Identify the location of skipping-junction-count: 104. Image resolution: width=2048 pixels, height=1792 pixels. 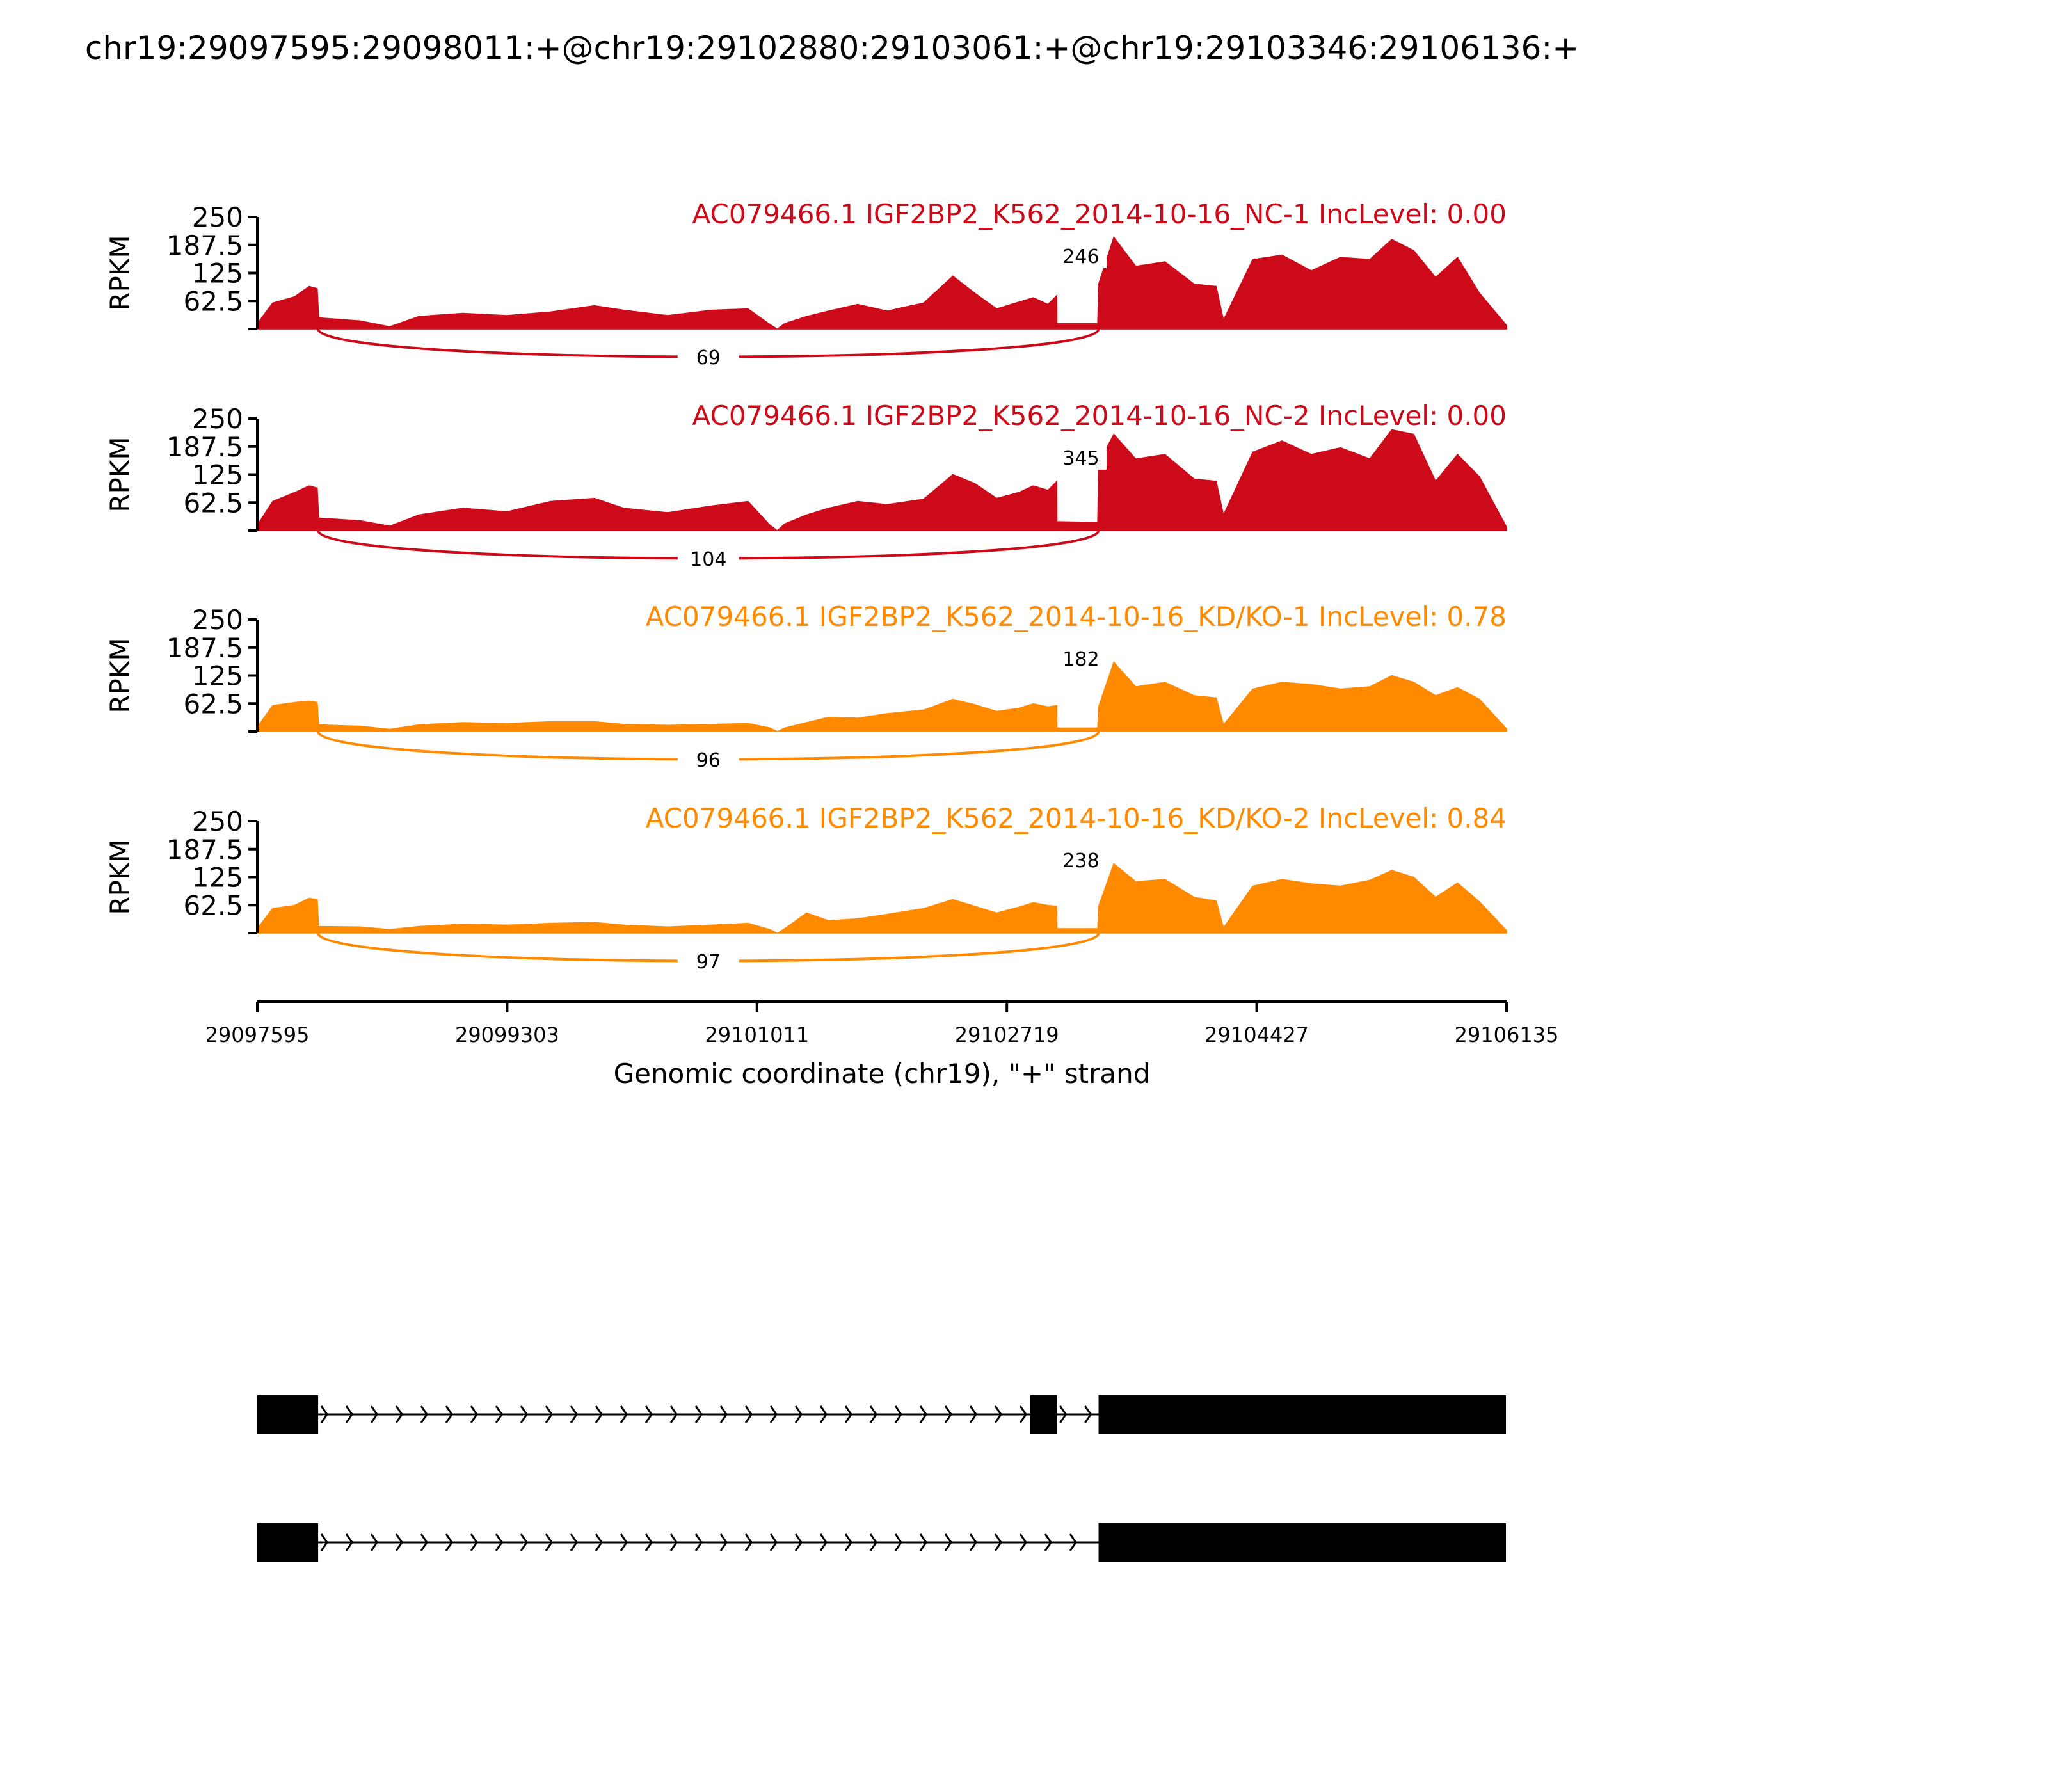
(708, 559).